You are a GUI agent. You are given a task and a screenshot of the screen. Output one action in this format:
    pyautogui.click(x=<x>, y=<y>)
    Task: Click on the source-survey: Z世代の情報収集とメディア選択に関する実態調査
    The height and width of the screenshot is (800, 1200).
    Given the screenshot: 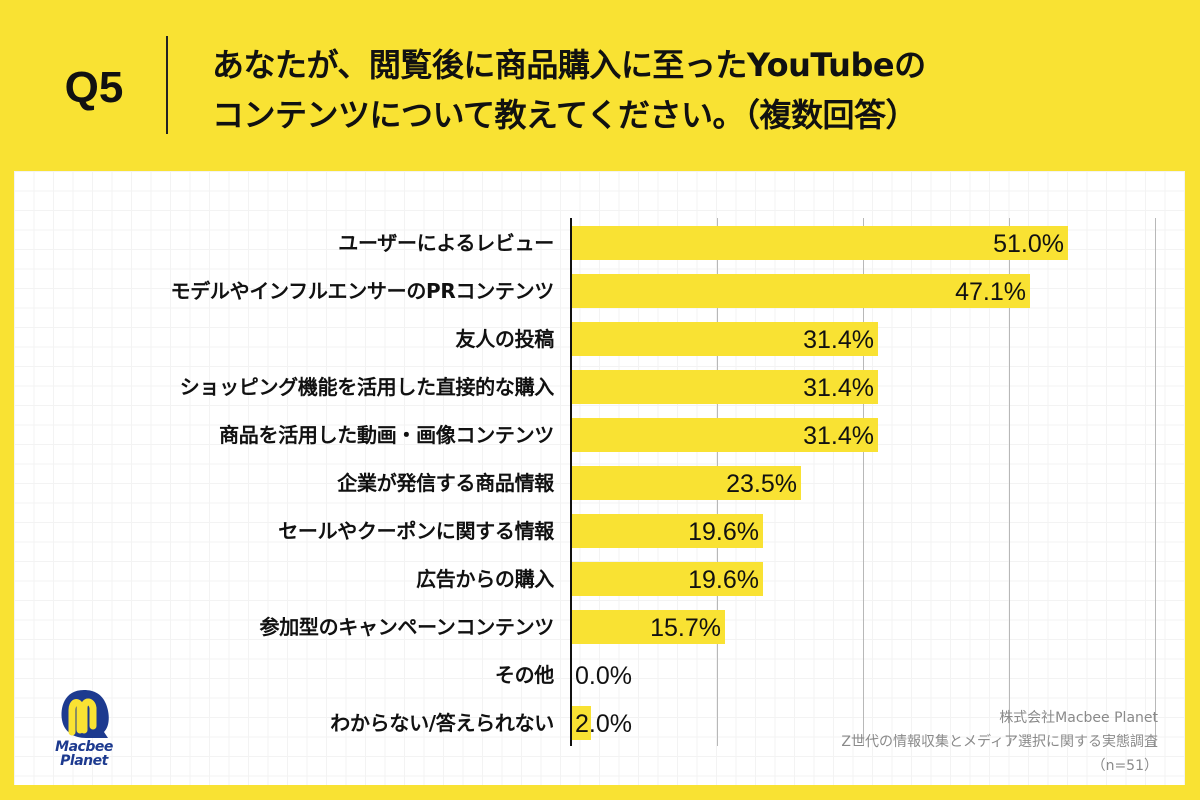 What is the action you would take?
    pyautogui.click(x=999, y=742)
    